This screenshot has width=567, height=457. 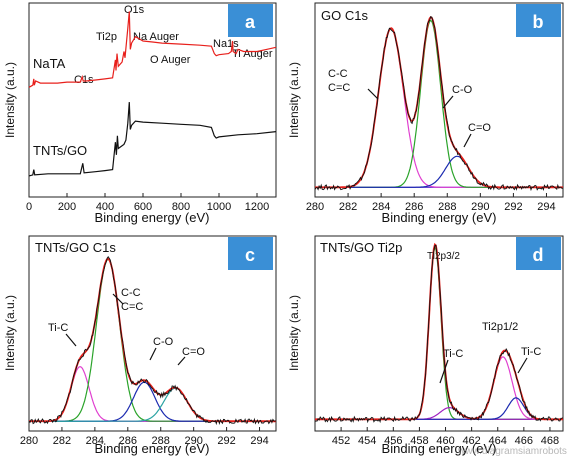 I want to click on annotation-o-auger: O Auger, so click(x=170, y=60).